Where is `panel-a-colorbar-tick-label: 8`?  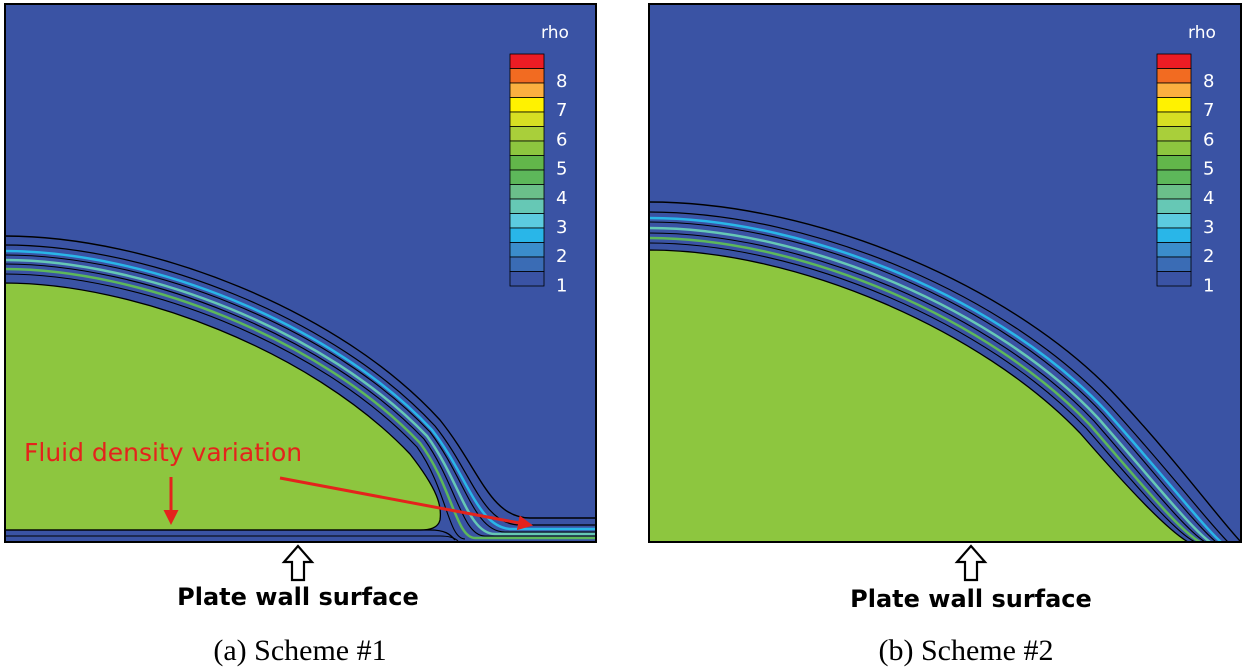
panel-a-colorbar-tick-label: 8 is located at coordinates (561, 81).